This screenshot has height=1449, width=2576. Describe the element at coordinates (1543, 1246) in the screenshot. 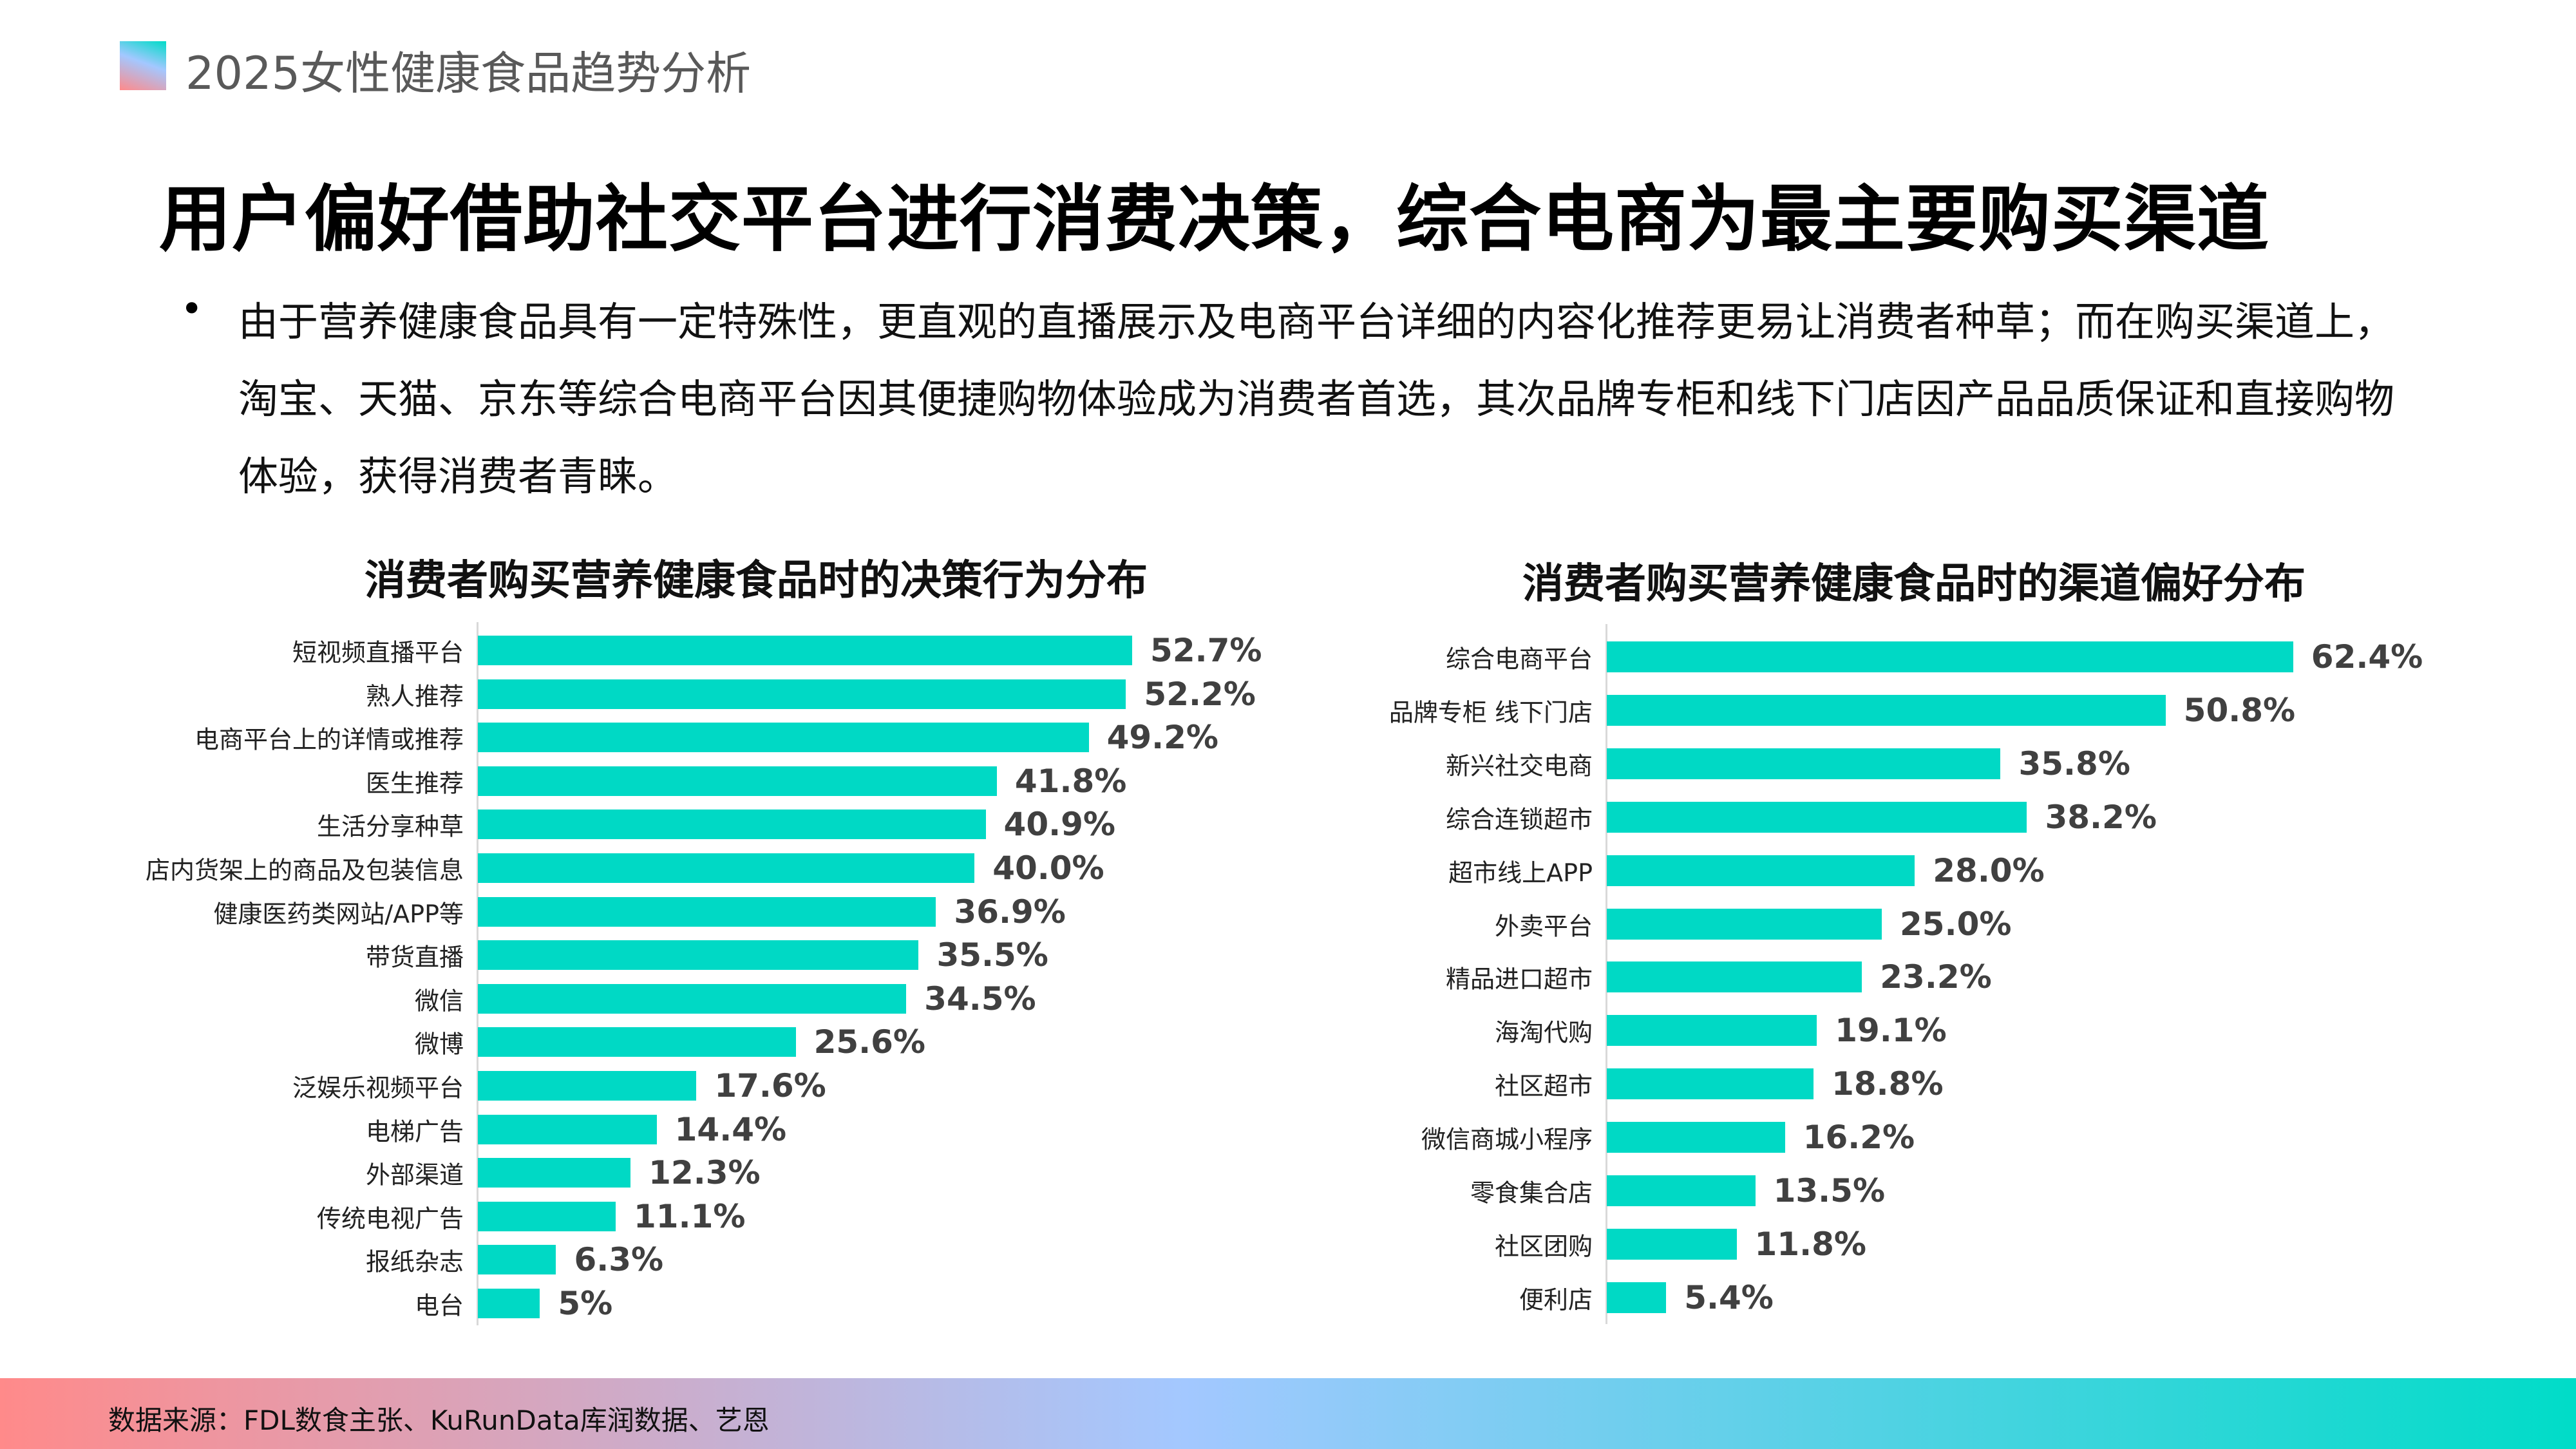

I see `category-label: 社区团购` at that location.